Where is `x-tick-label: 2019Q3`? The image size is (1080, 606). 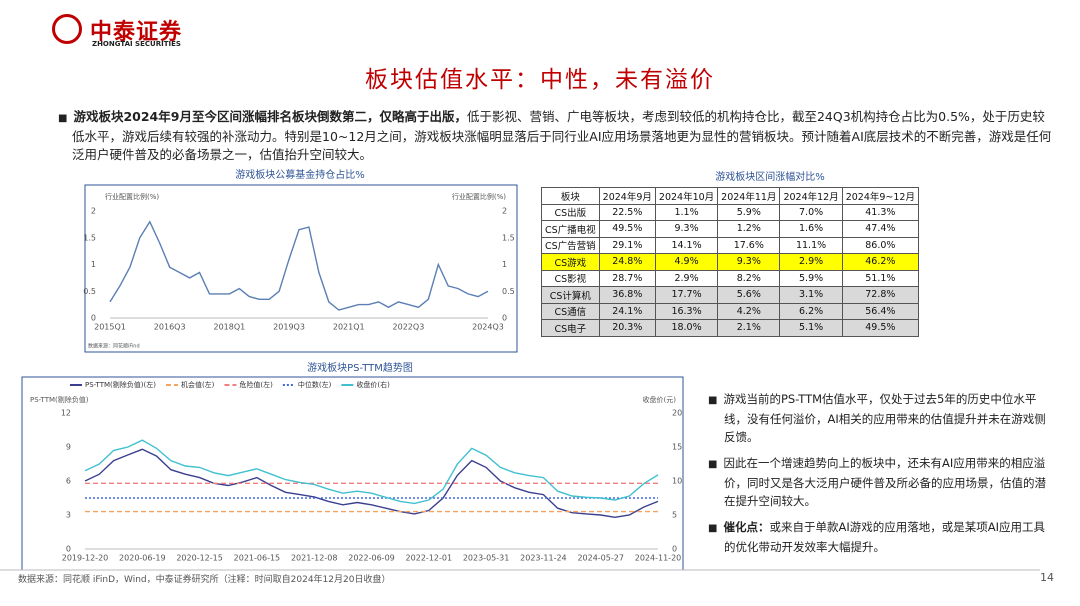
x-tick-label: 2019Q3 is located at coordinates (289, 327).